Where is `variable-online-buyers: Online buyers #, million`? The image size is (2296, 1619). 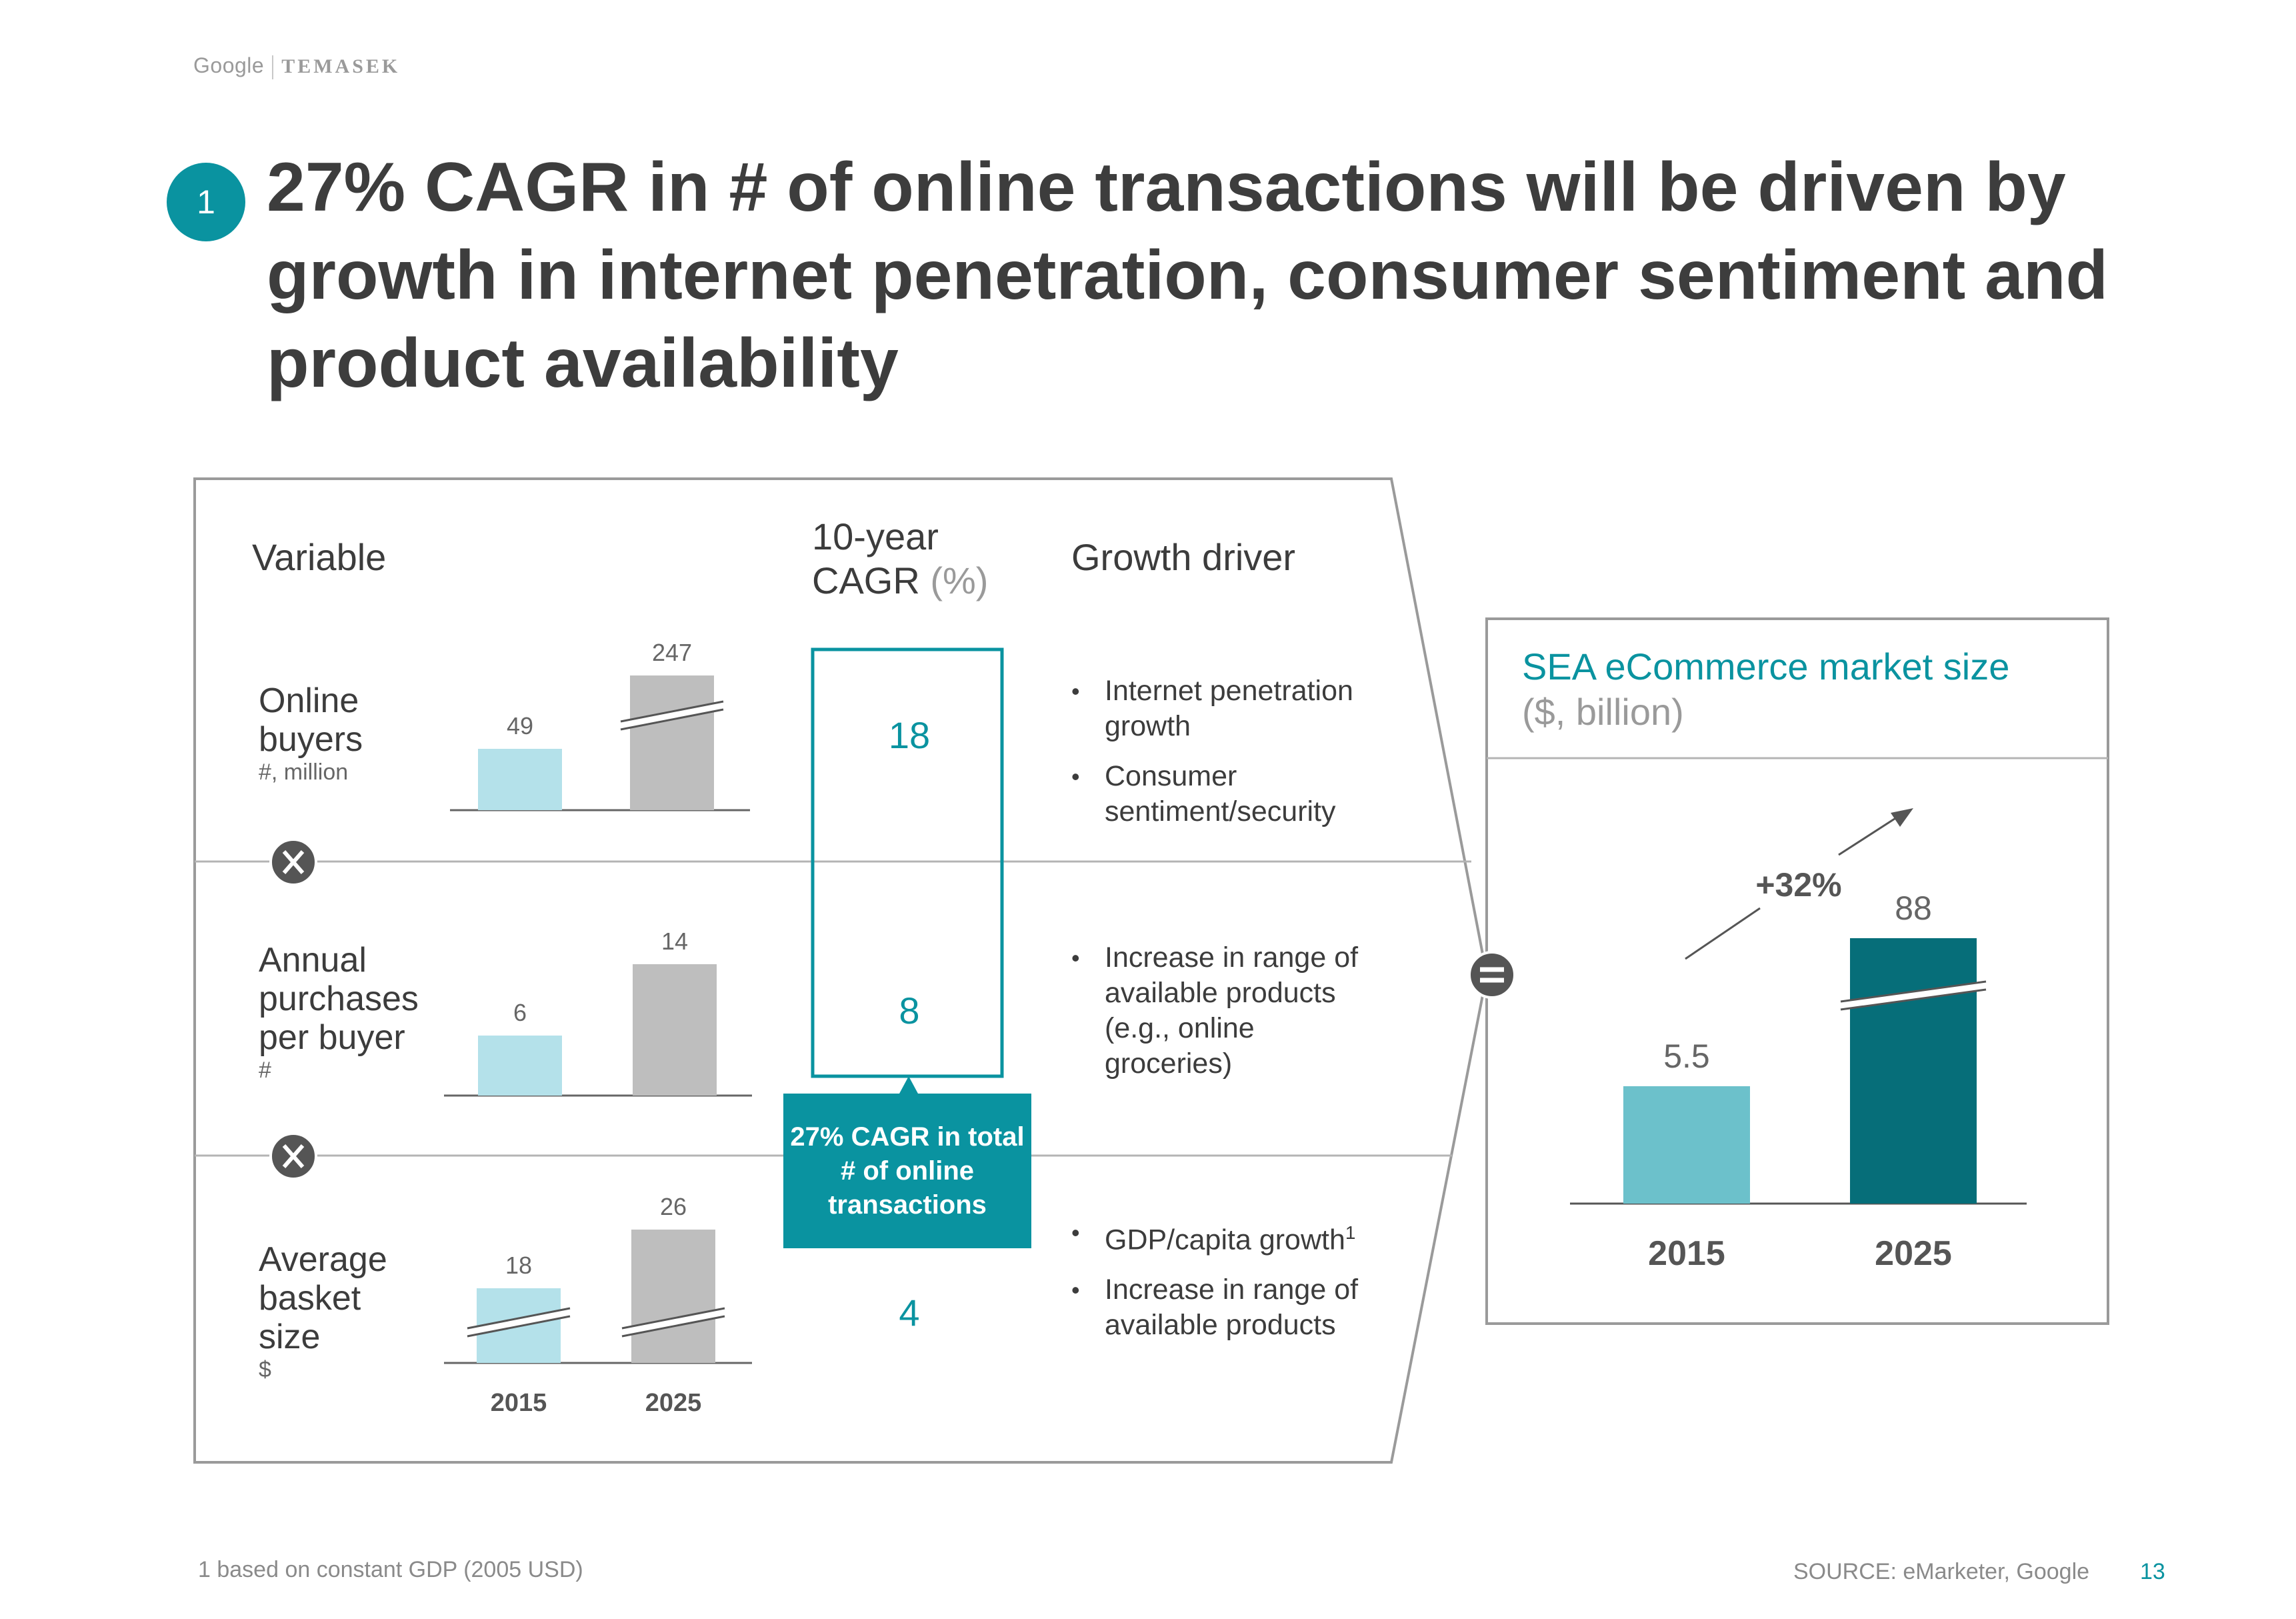
variable-online-buyers: Online buyers #, million is located at coordinates (311, 733).